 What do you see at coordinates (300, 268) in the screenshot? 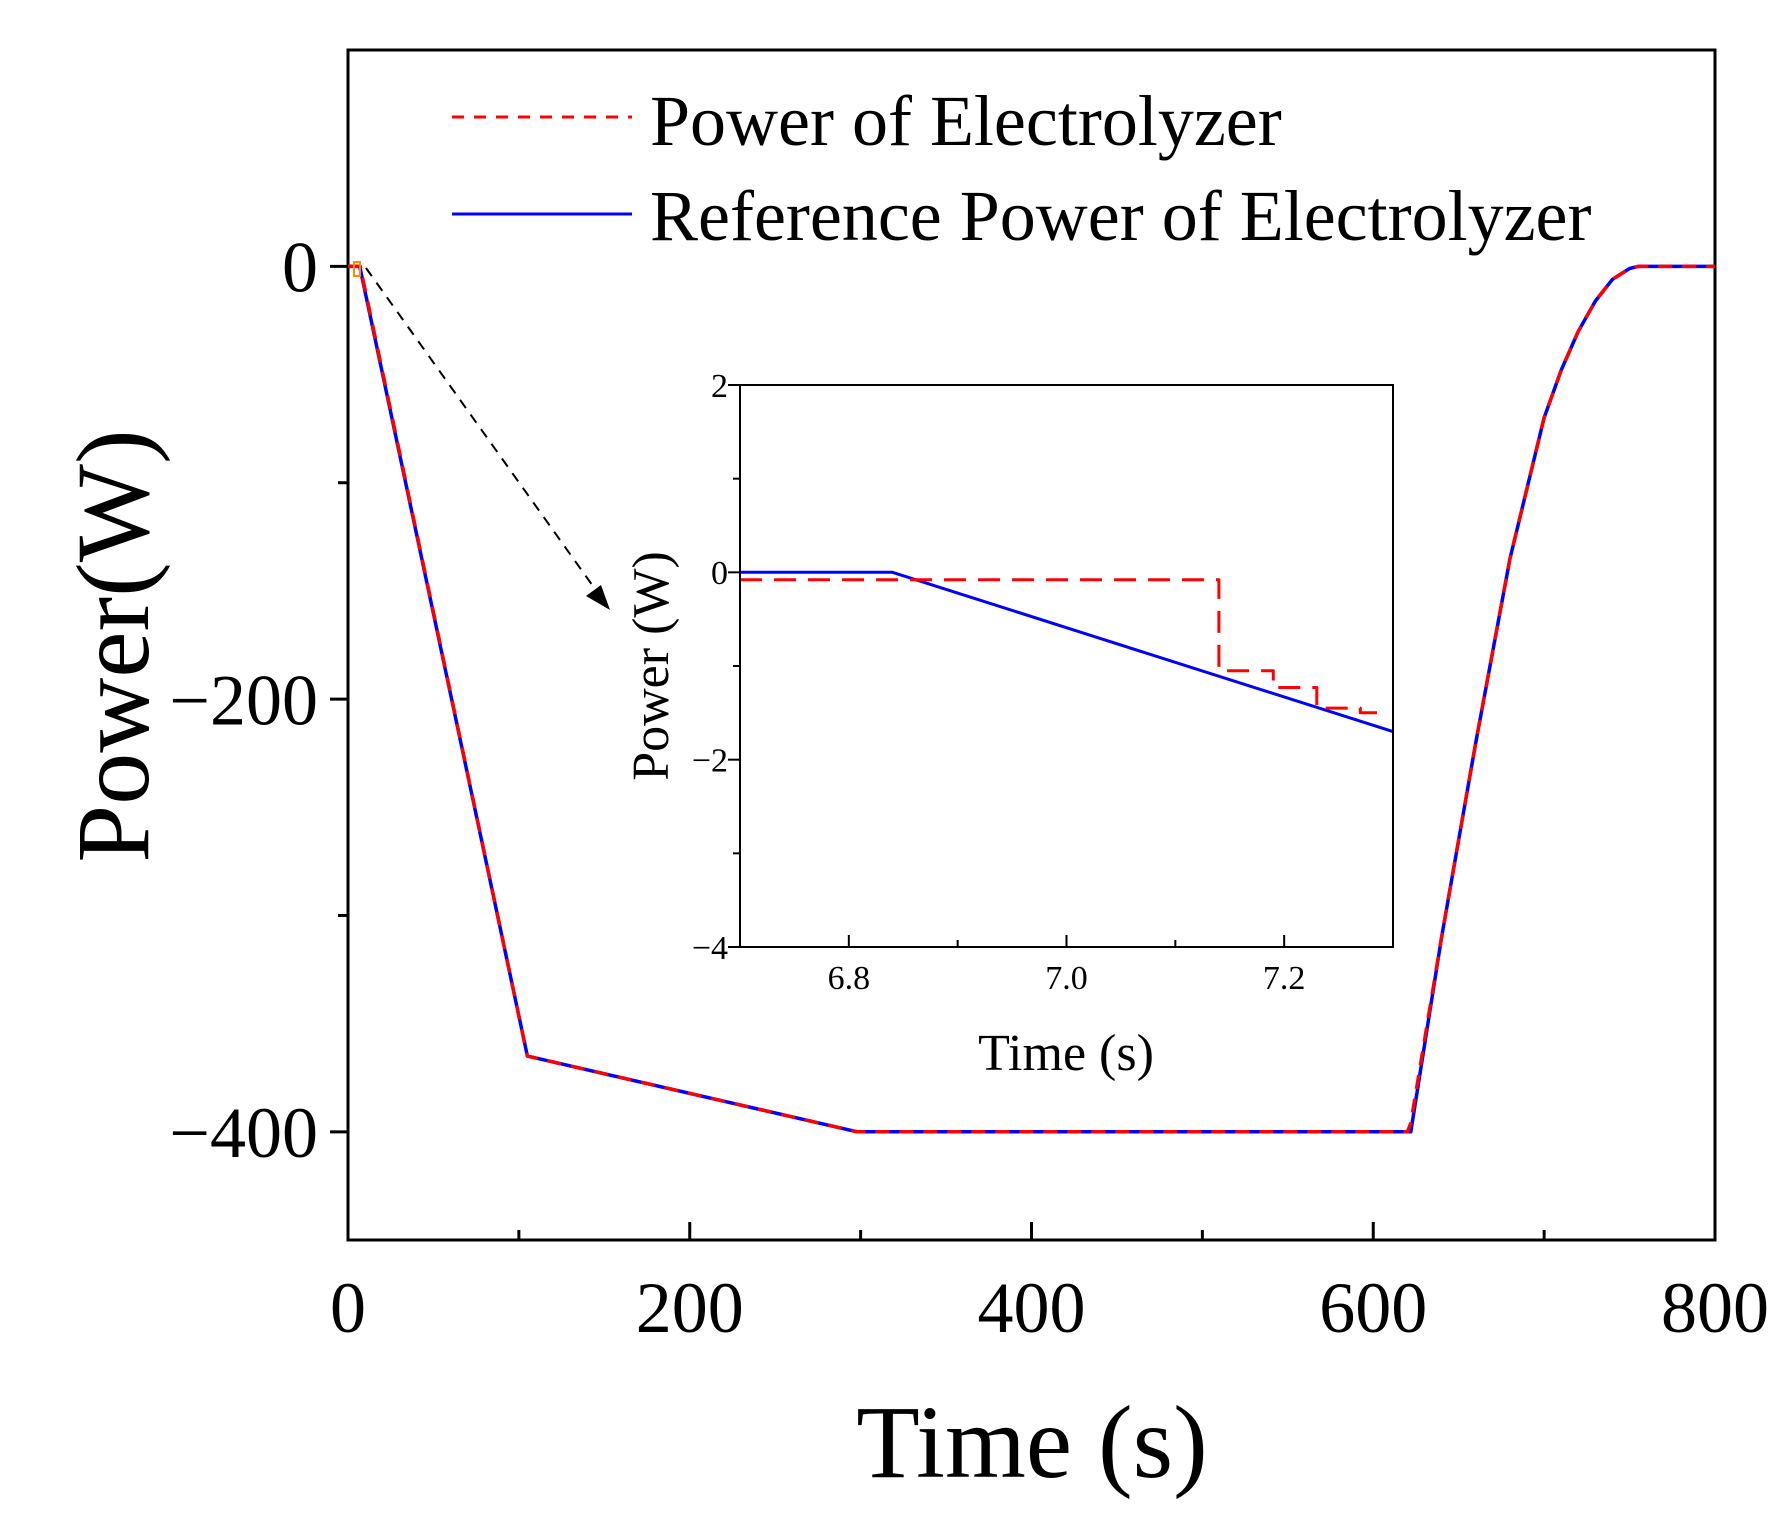
I see `main-y-tick-label: 0` at bounding box center [300, 268].